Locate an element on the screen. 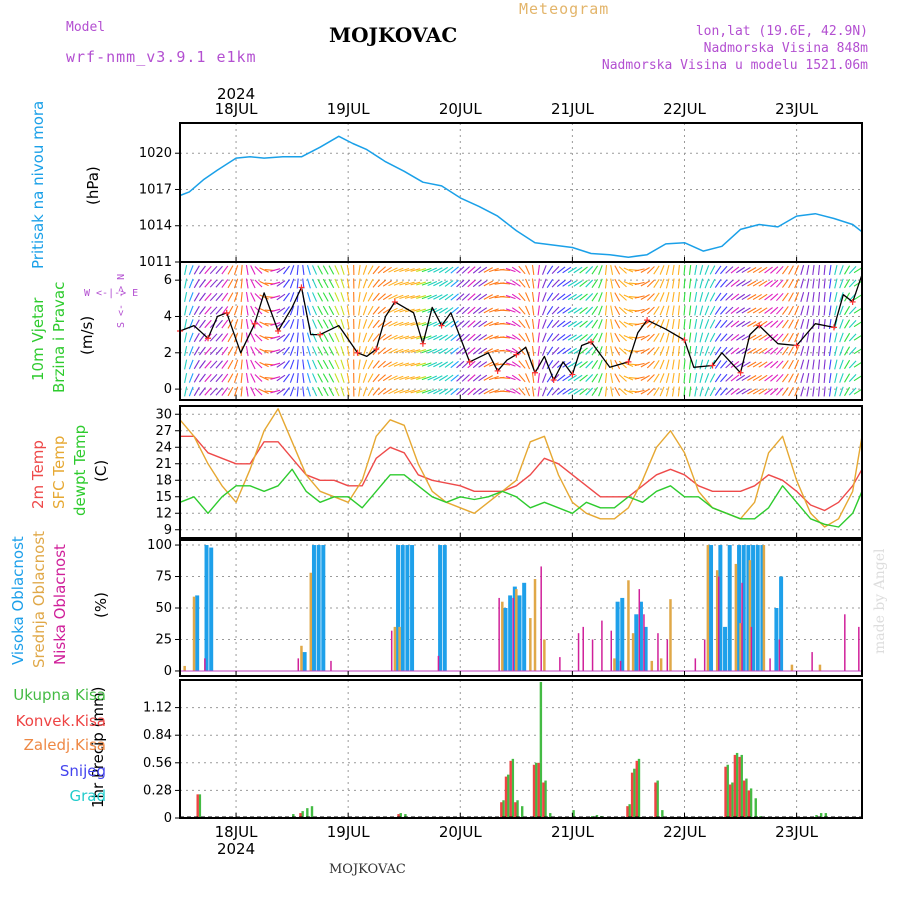 The width and height of the screenshot is (900, 900). total-rain-bar is located at coordinates (751, 803).